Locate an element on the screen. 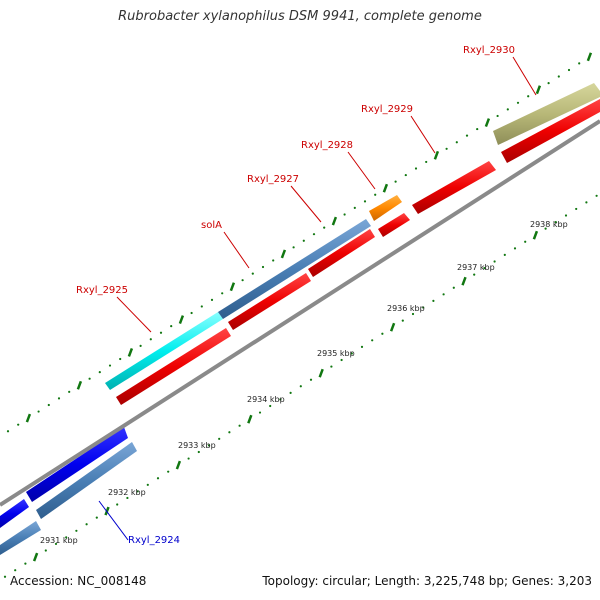  gene-bar-rxyl-2928-cds is located at coordinates (385, 208).